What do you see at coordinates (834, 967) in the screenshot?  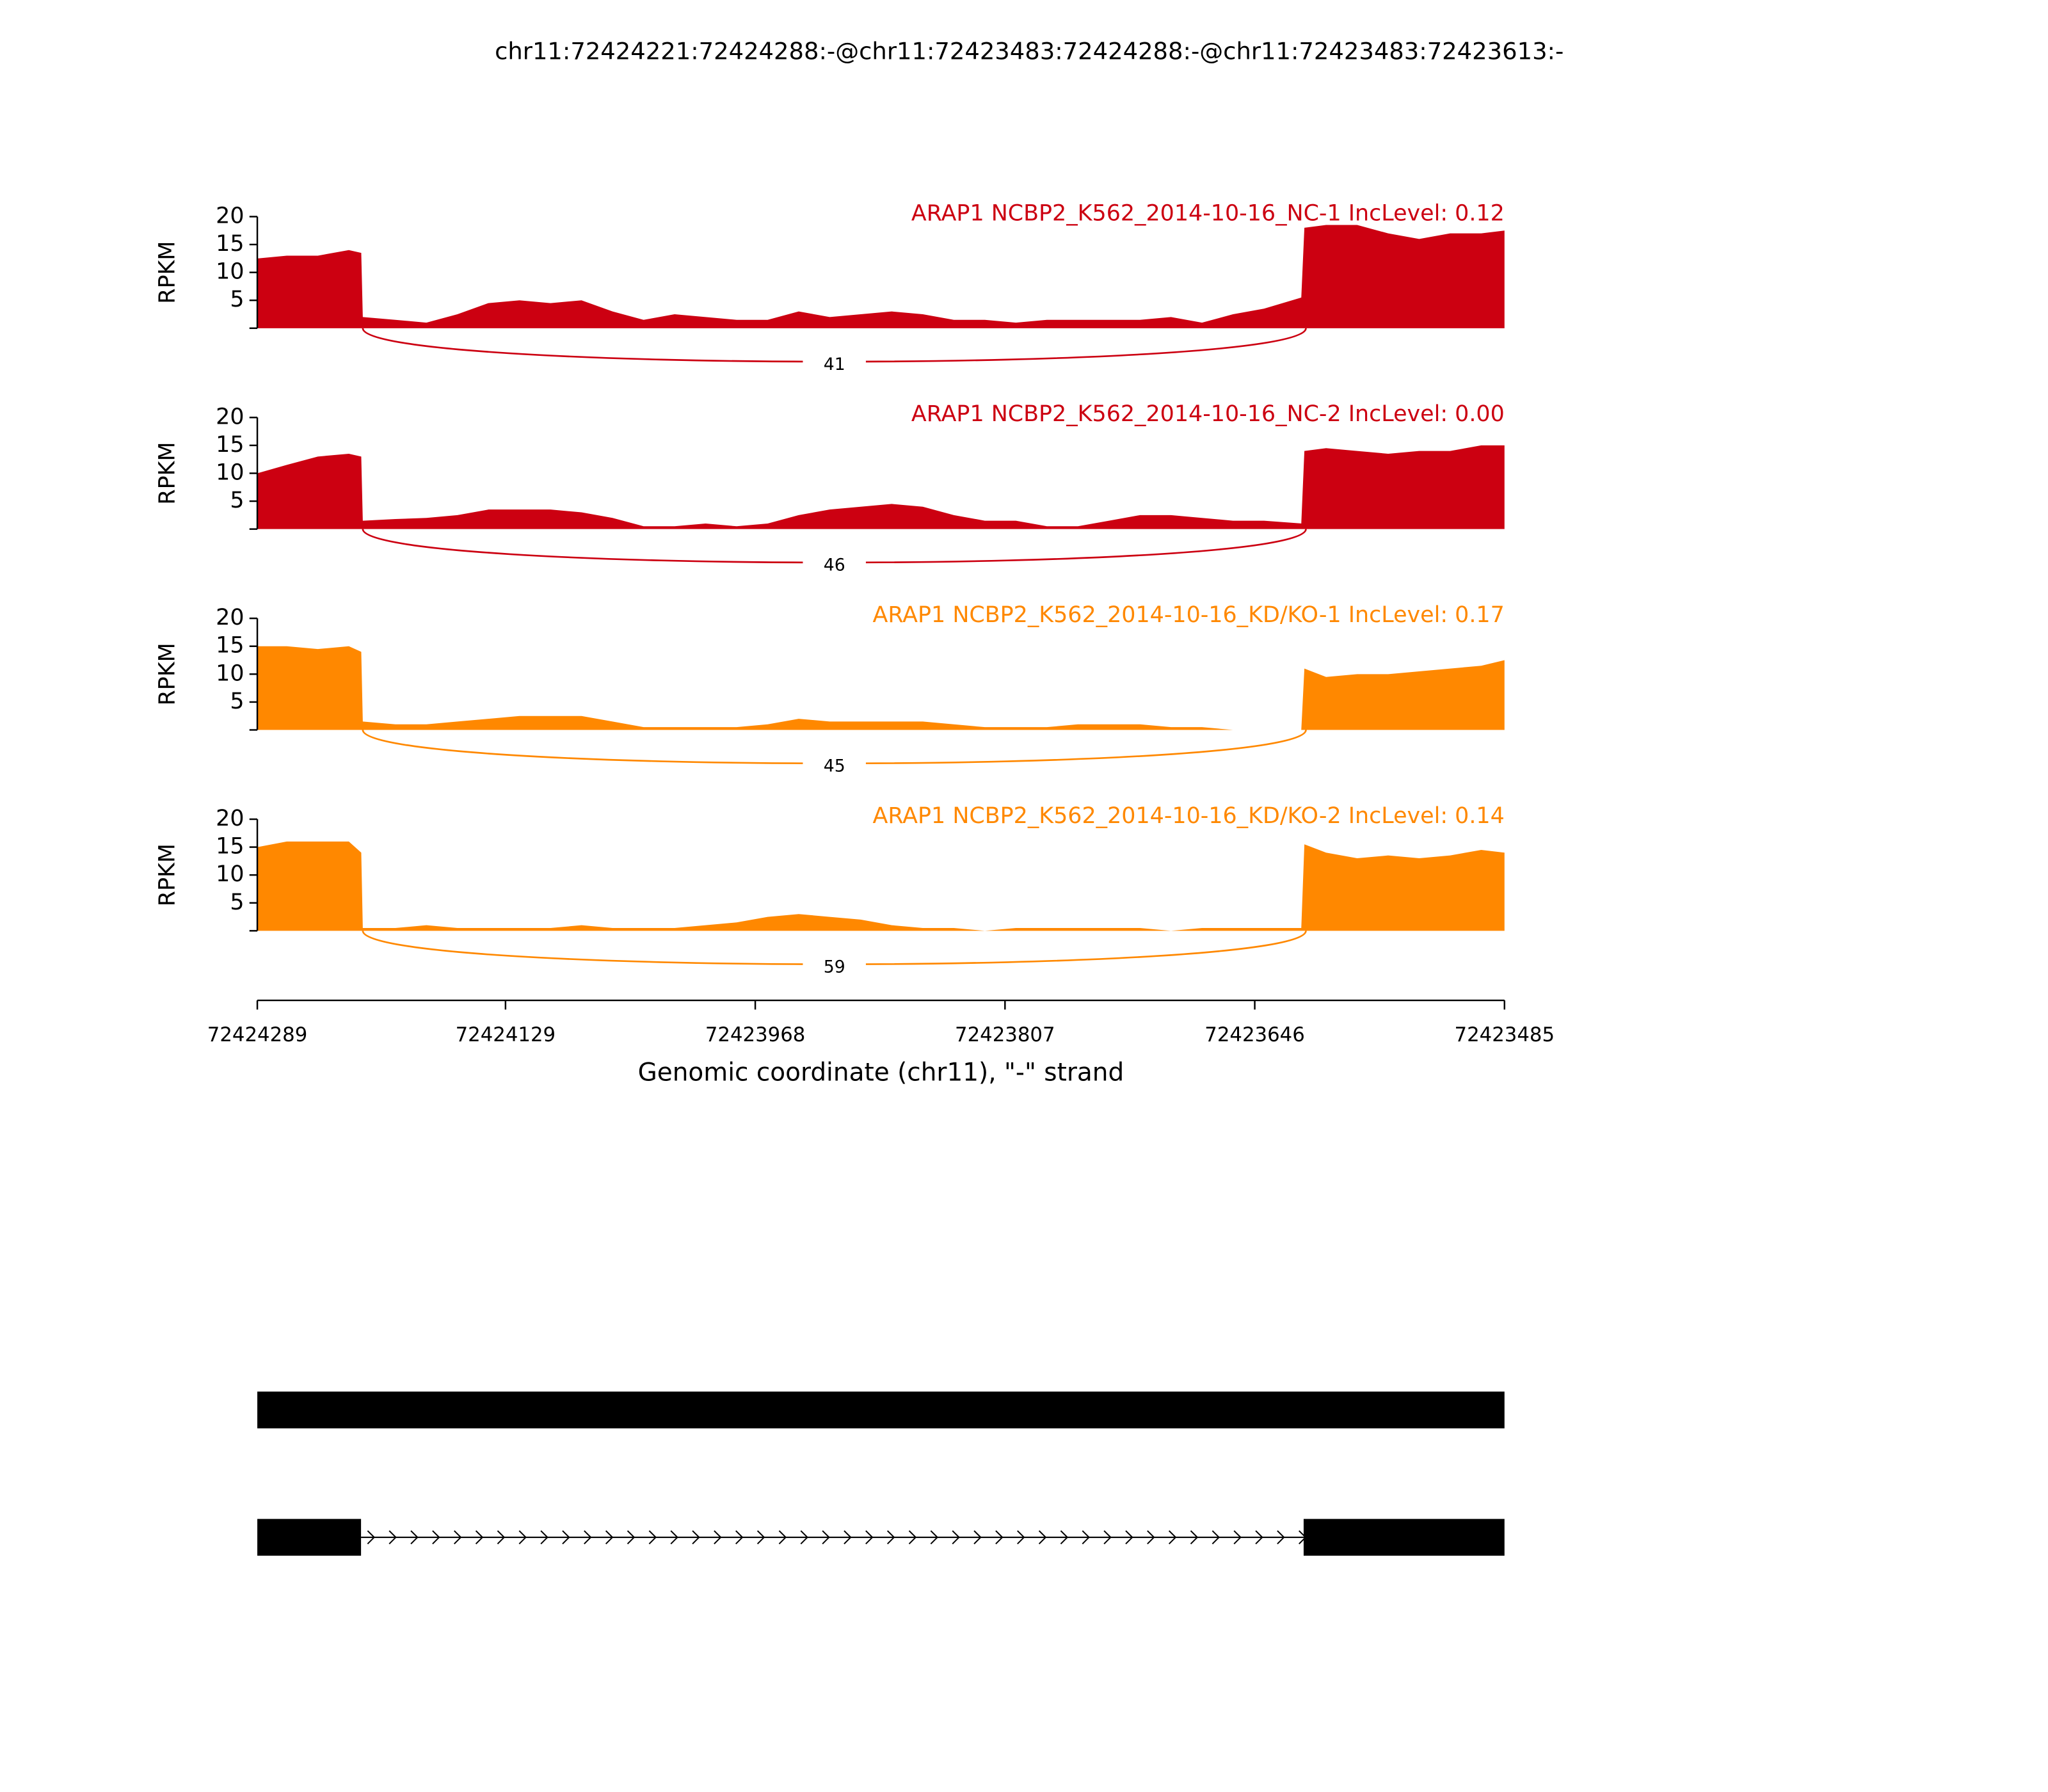 I see `junction-label: 59` at bounding box center [834, 967].